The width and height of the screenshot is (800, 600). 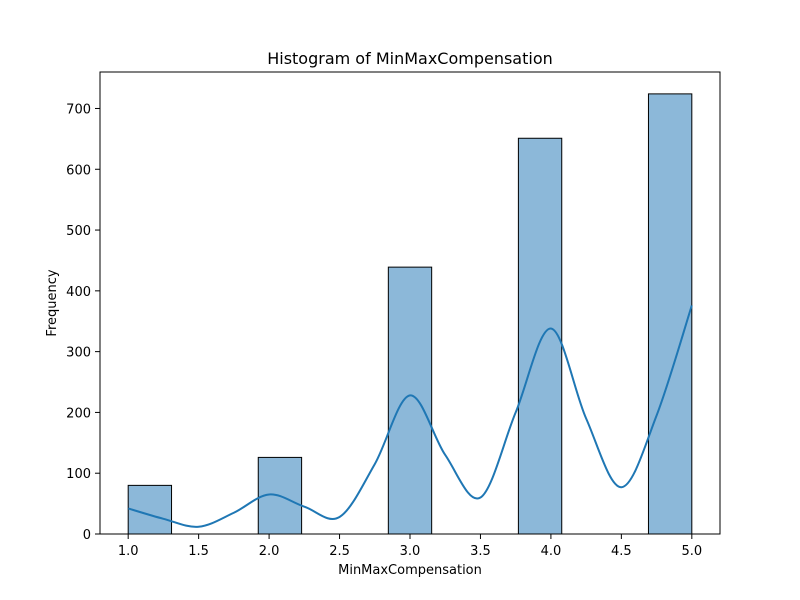 What do you see at coordinates (128, 551) in the screenshot?
I see `x-tick-label: 1.0` at bounding box center [128, 551].